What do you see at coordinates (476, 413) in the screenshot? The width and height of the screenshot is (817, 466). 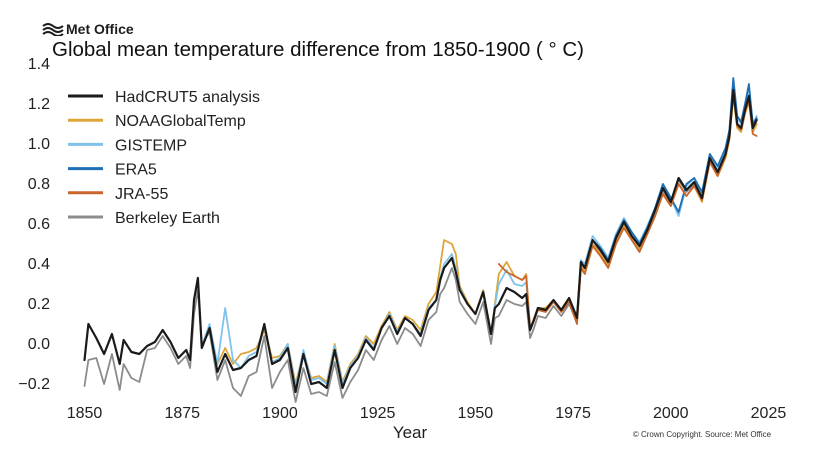 I see `x-tick-label: 1950` at bounding box center [476, 413].